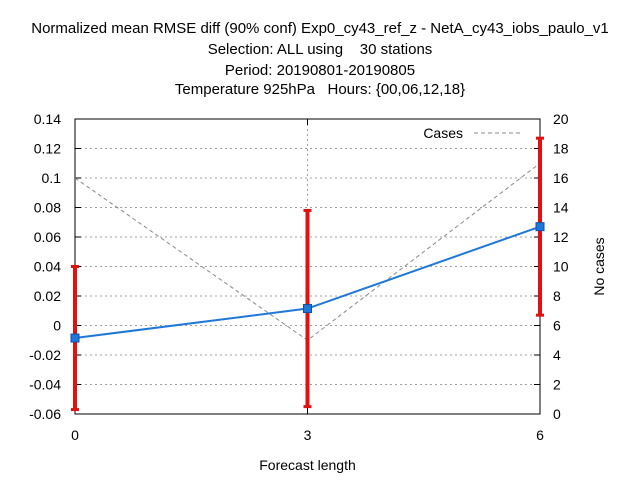  Describe the element at coordinates (557, 296) in the screenshot. I see `right-y-tick-label: 8` at that location.